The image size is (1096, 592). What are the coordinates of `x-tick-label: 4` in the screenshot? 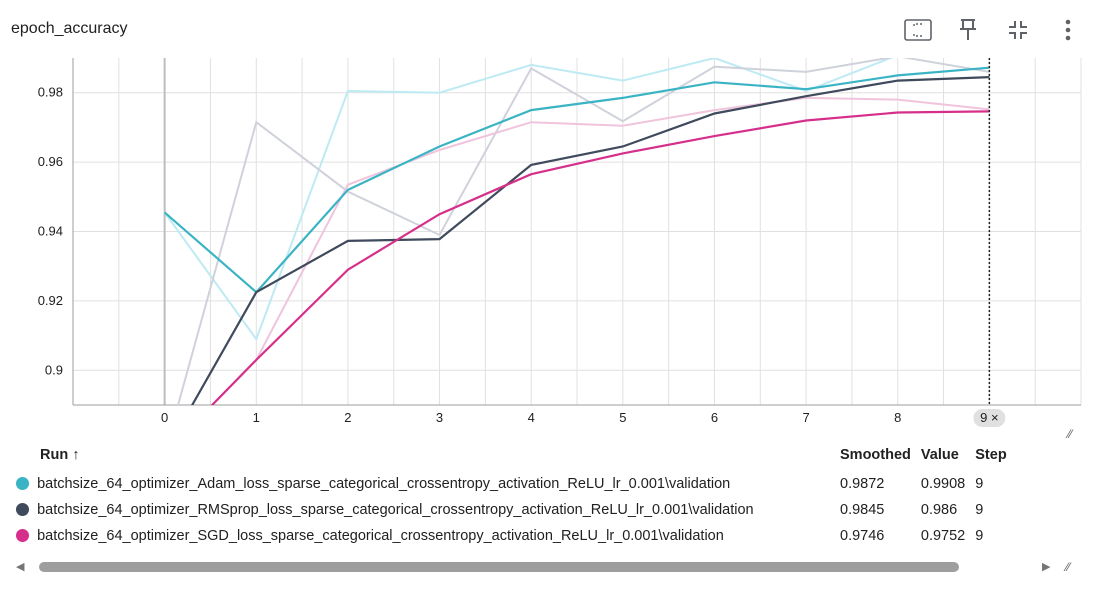 It's located at (531, 417).